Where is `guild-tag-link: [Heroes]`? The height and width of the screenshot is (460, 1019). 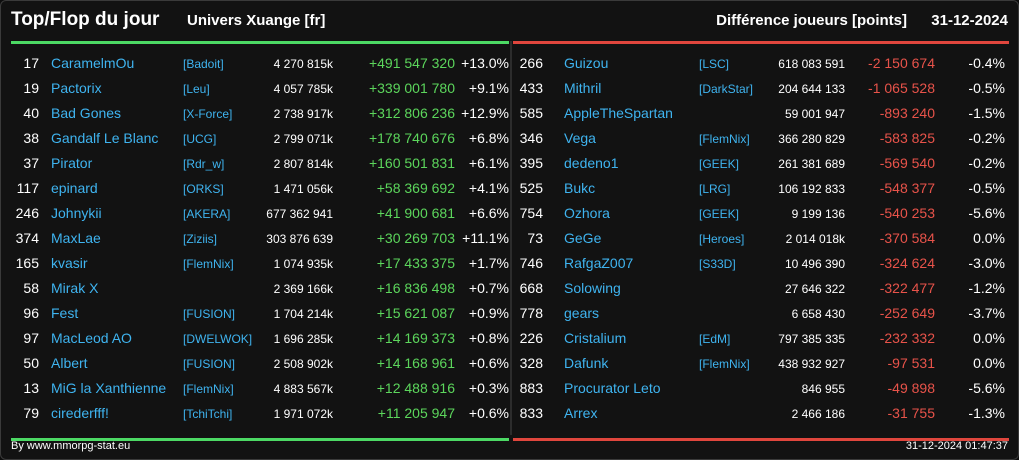 guild-tag-link: [Heroes] is located at coordinates (722, 239).